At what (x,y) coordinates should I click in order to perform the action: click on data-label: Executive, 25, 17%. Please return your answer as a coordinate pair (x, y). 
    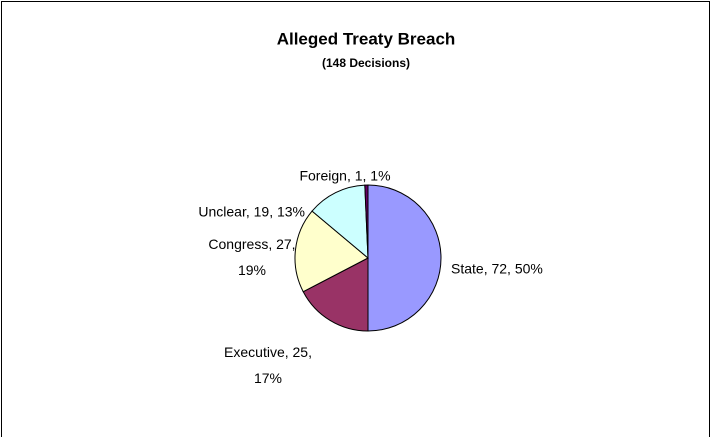
    Looking at the image, I should click on (268, 365).